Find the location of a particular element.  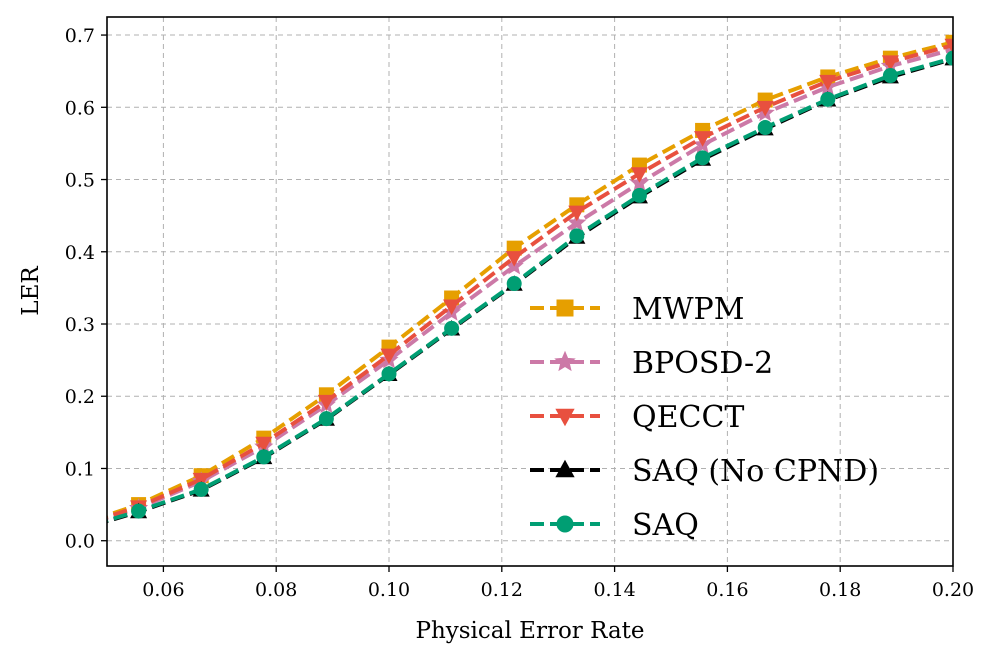

legend-label: SAQ (No CPND) is located at coordinates (755, 471).